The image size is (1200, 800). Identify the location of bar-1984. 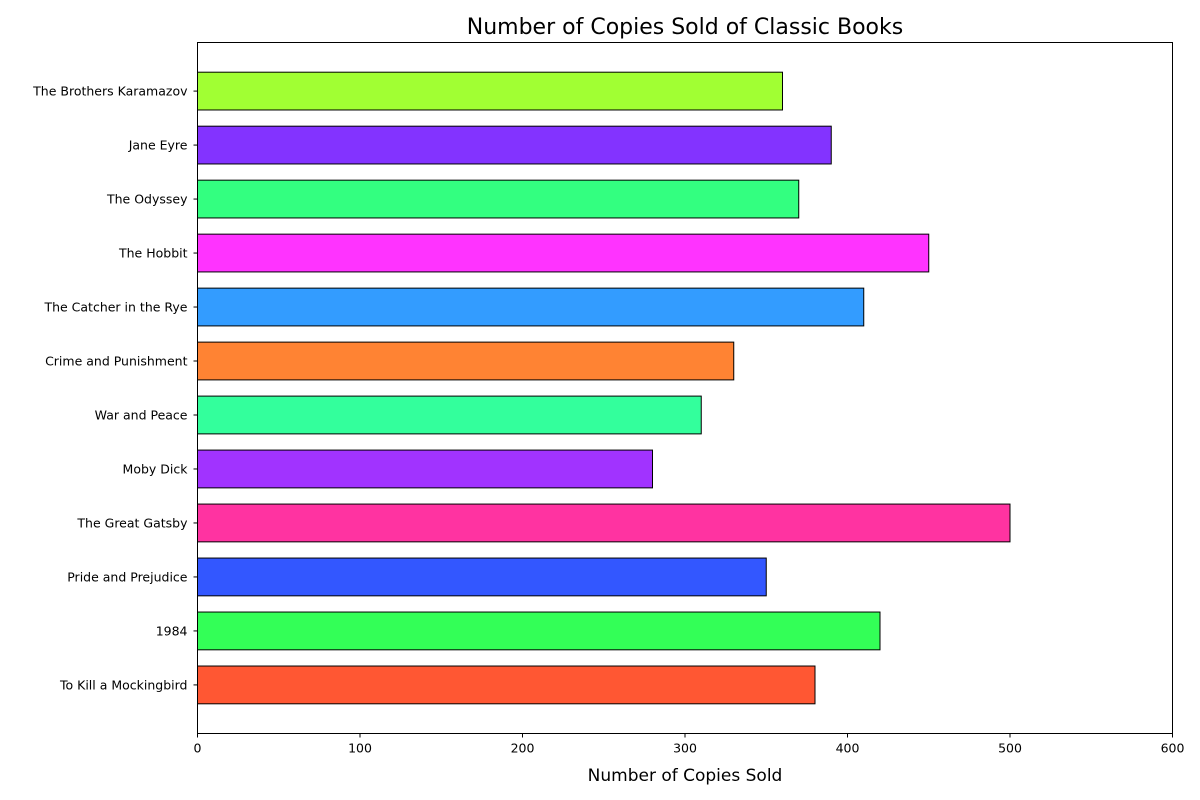
(539, 631).